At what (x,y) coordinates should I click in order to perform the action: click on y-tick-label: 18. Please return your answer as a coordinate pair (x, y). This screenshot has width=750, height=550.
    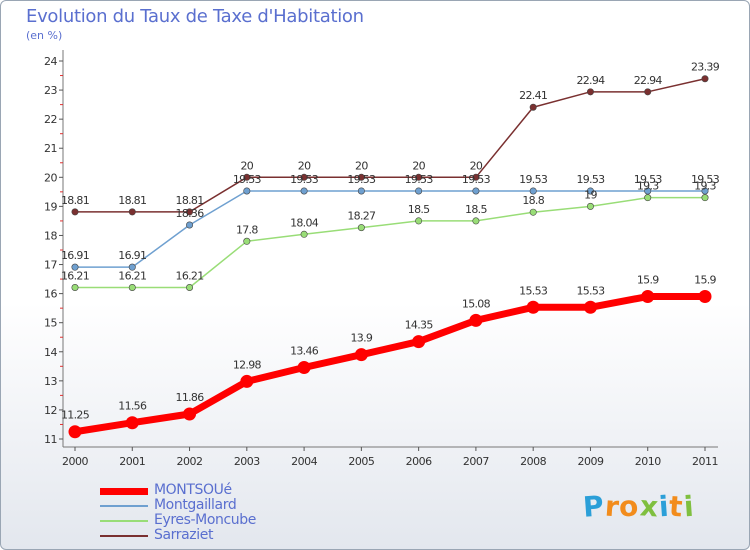
    Looking at the image, I should click on (50, 235).